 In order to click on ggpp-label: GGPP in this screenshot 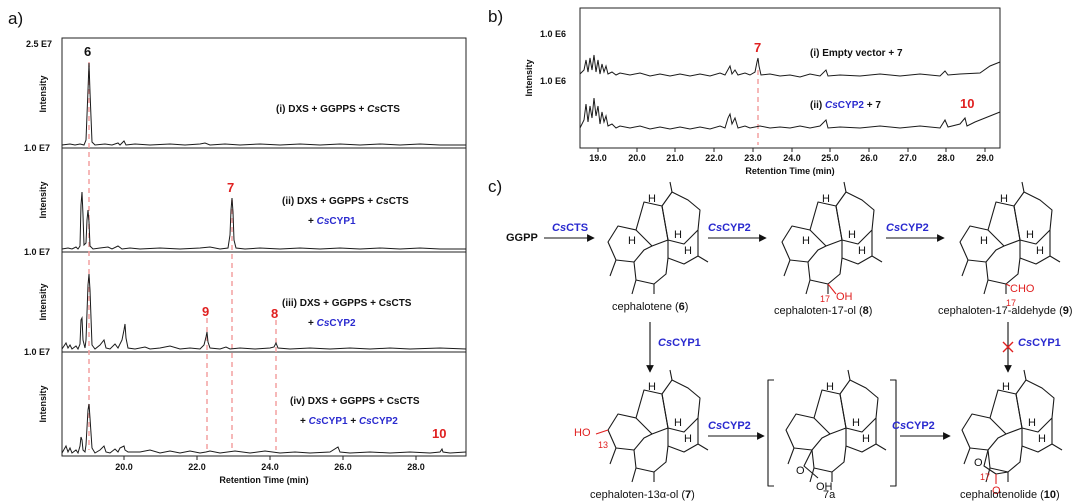, I will do `click(522, 238)`.